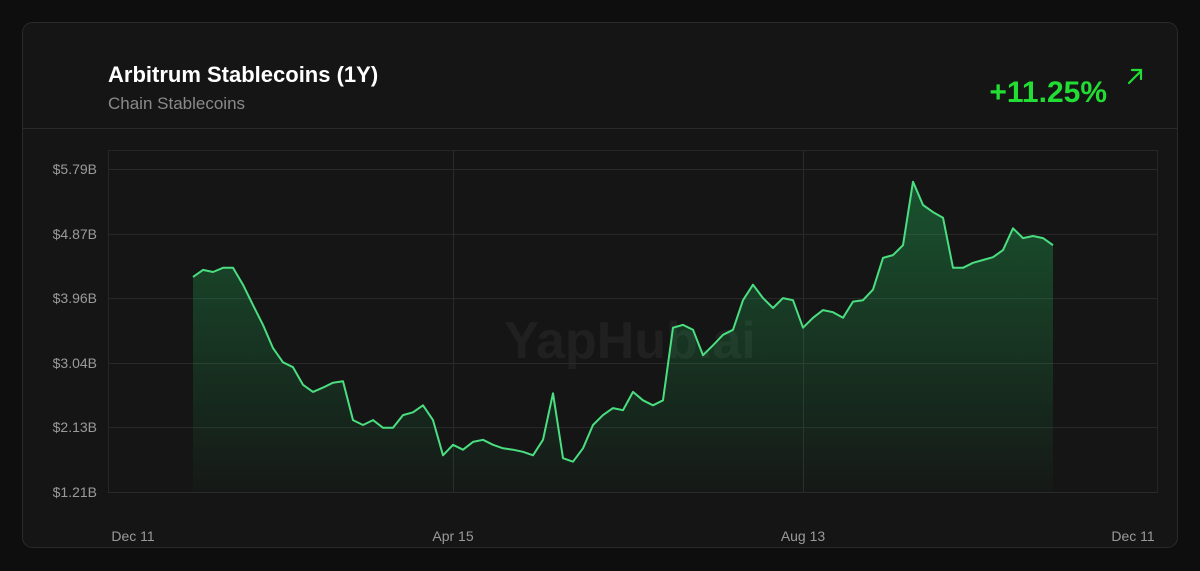  What do you see at coordinates (75, 298) in the screenshot?
I see `y-tick-label: $3.96B` at bounding box center [75, 298].